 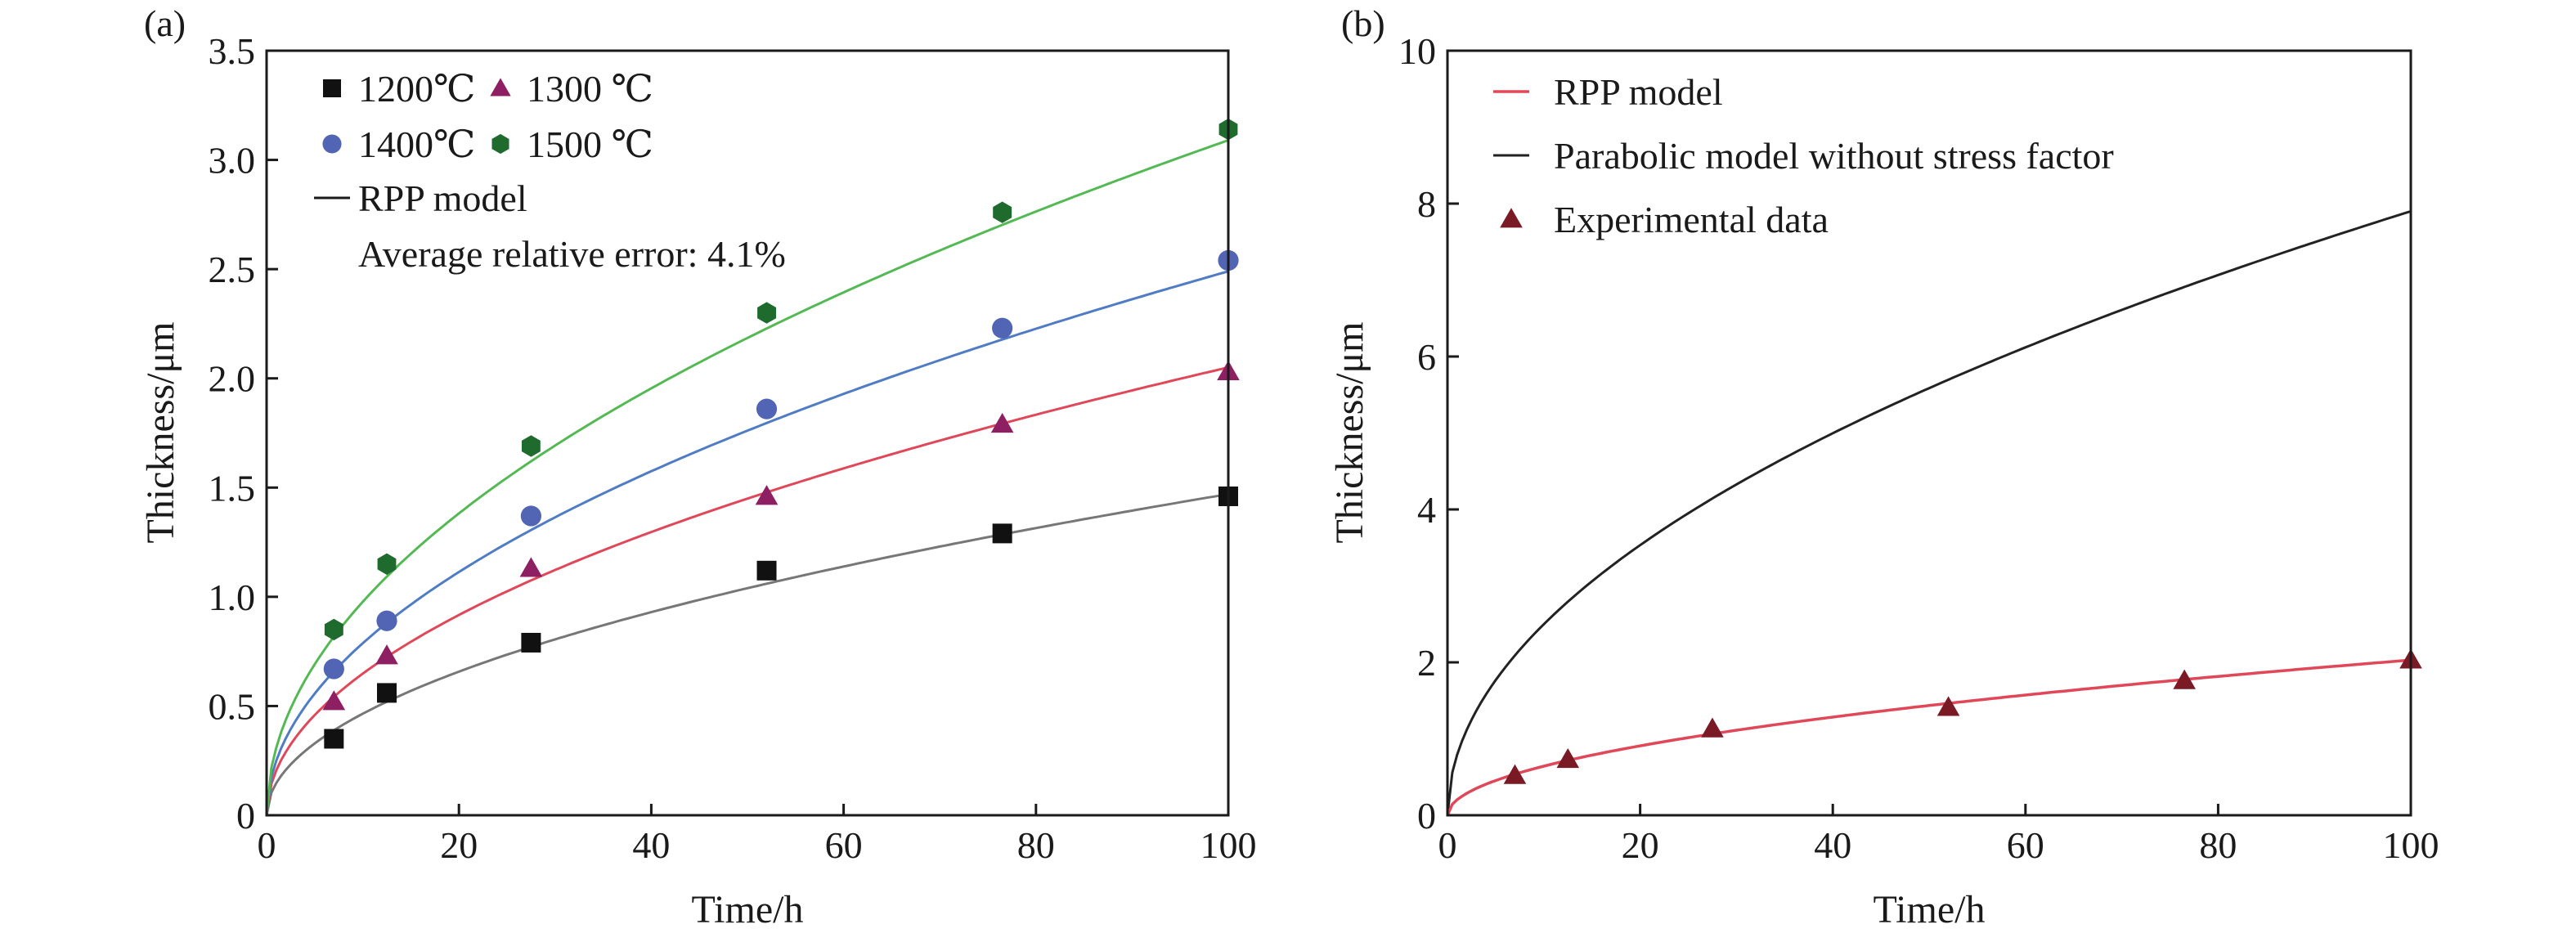 I want to click on panel-a-x-ticks: 0 20 40 60 80 100, so click(x=758, y=835).